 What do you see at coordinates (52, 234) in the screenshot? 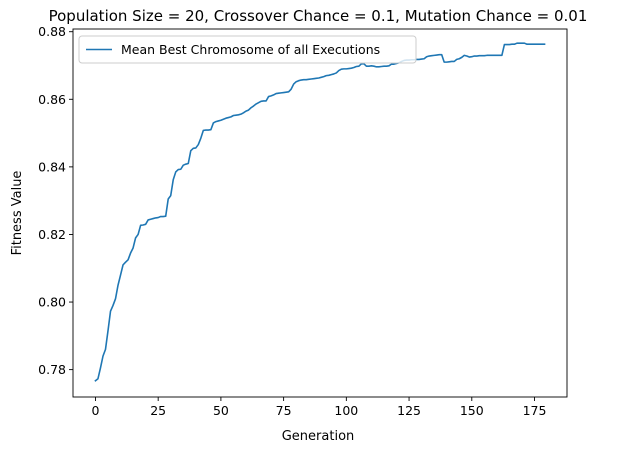
I see `y-tick-label: 0.82` at bounding box center [52, 234].